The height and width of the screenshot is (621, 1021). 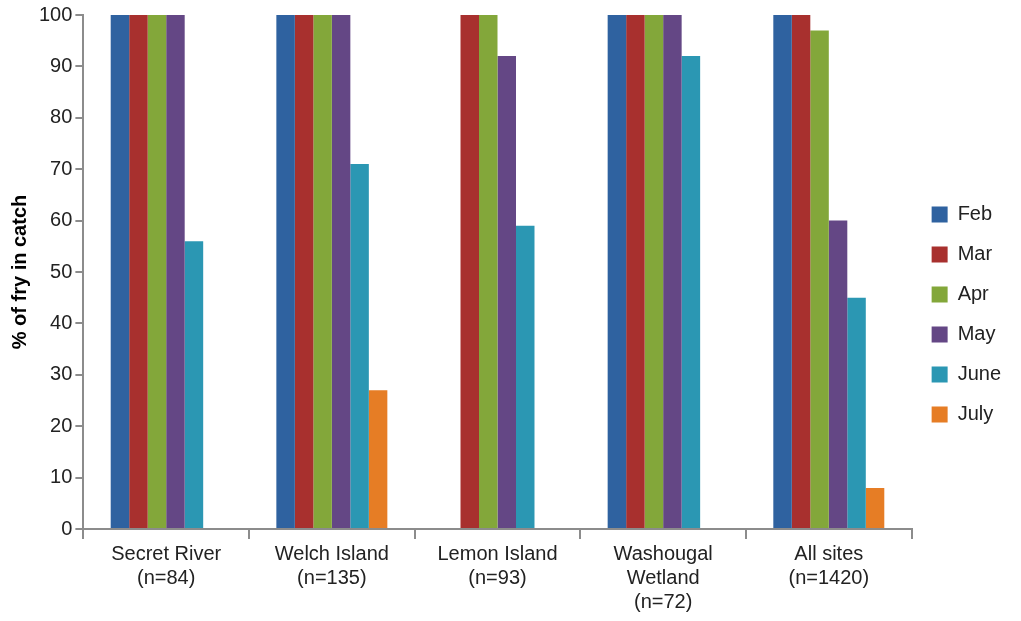 I want to click on y-tick-label: 40, so click(x=61, y=321).